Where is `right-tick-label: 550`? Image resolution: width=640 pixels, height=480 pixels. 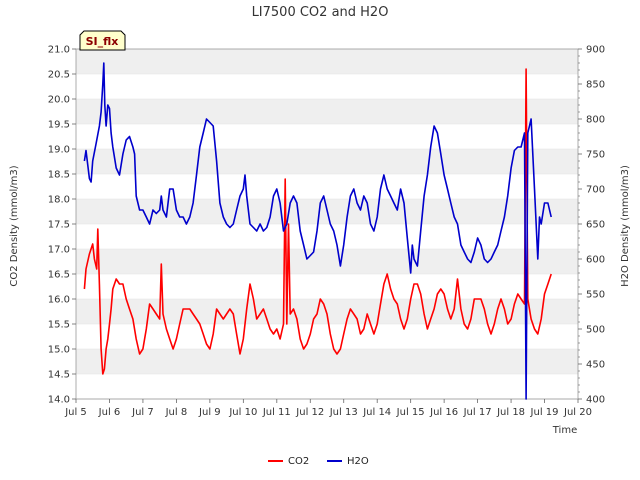 right-tick-label: 550 is located at coordinates (595, 295).